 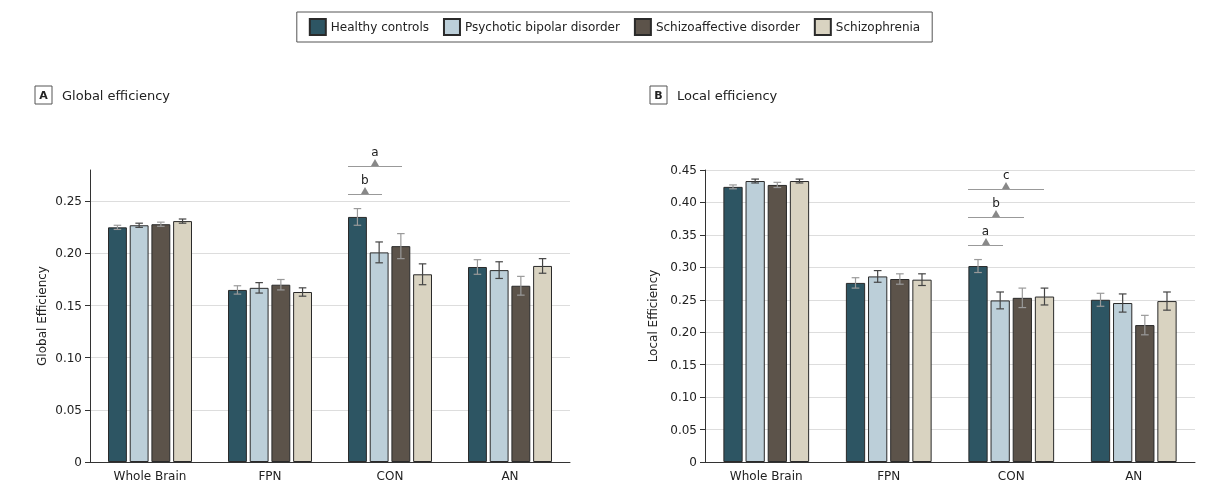 I want to click on y-axis-title: Local Efficiency, so click(x=653, y=316).